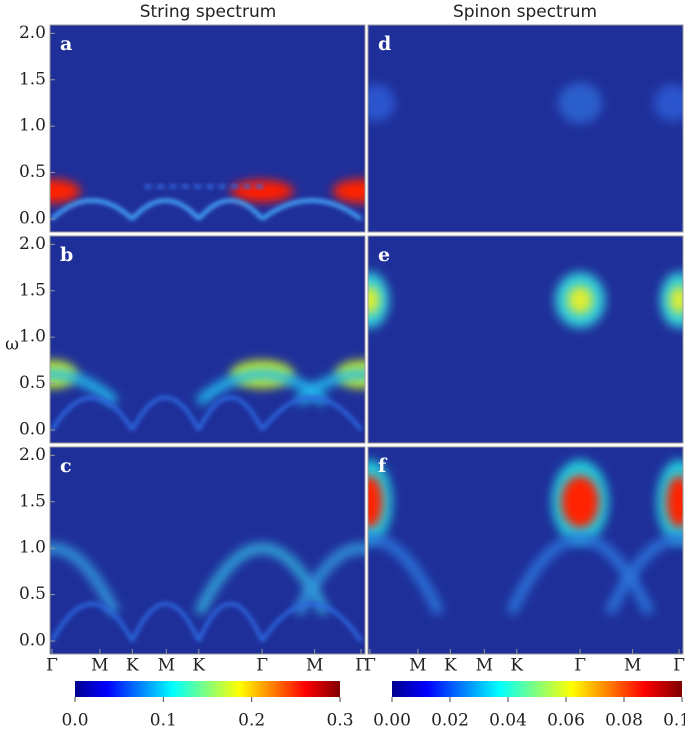 This screenshot has width=685, height=736. I want to click on colorbar-tick-label: 0.1, so click(163, 721).